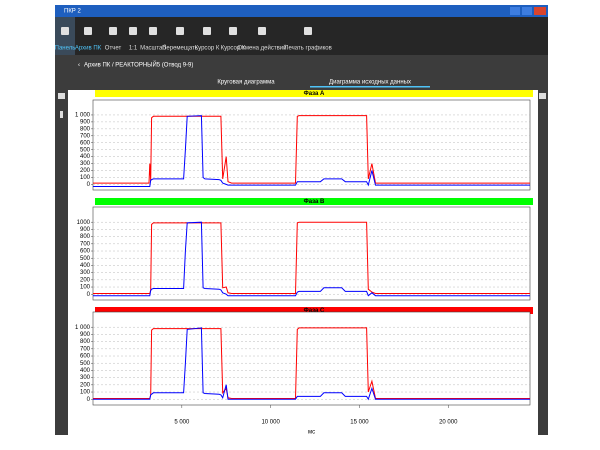 The height and width of the screenshot is (450, 600). Describe the element at coordinates (65, 49) in the screenshot. I see `toolbar-label: Панель` at that location.